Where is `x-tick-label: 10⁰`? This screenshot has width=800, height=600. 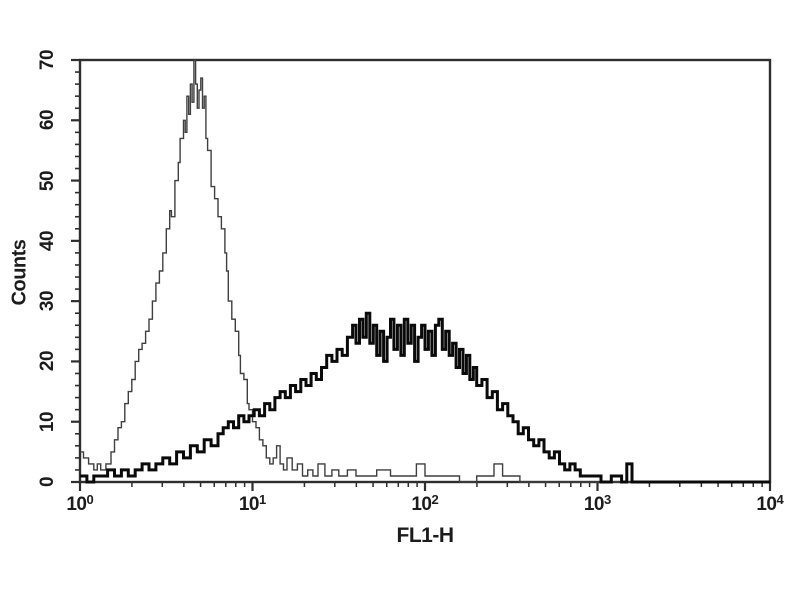 x-tick-label: 10⁰ is located at coordinates (80, 503).